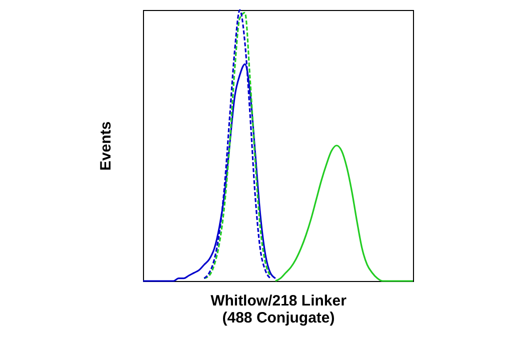  Describe the element at coordinates (278, 309) in the screenshot. I see `x-axis-title: Whitlow/218 Linker (488 Conjugate)` at that location.